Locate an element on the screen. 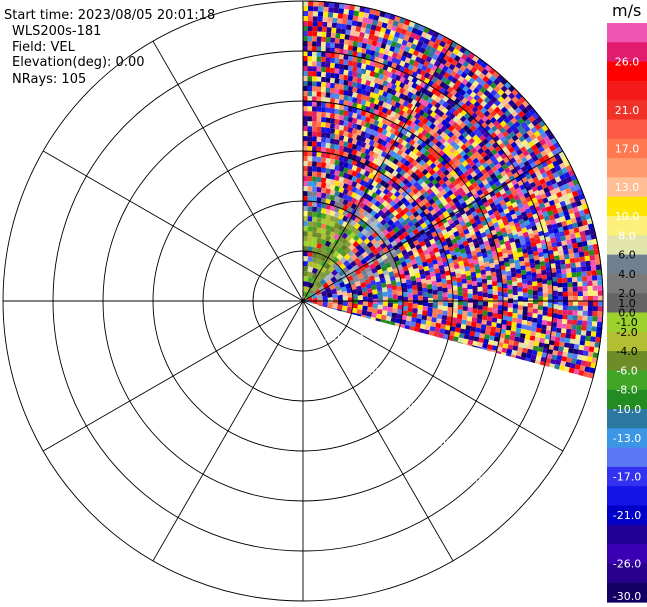 Image resolution: width=647 pixels, height=607 pixels. colorbar-swatch is located at coordinates (627, 592).